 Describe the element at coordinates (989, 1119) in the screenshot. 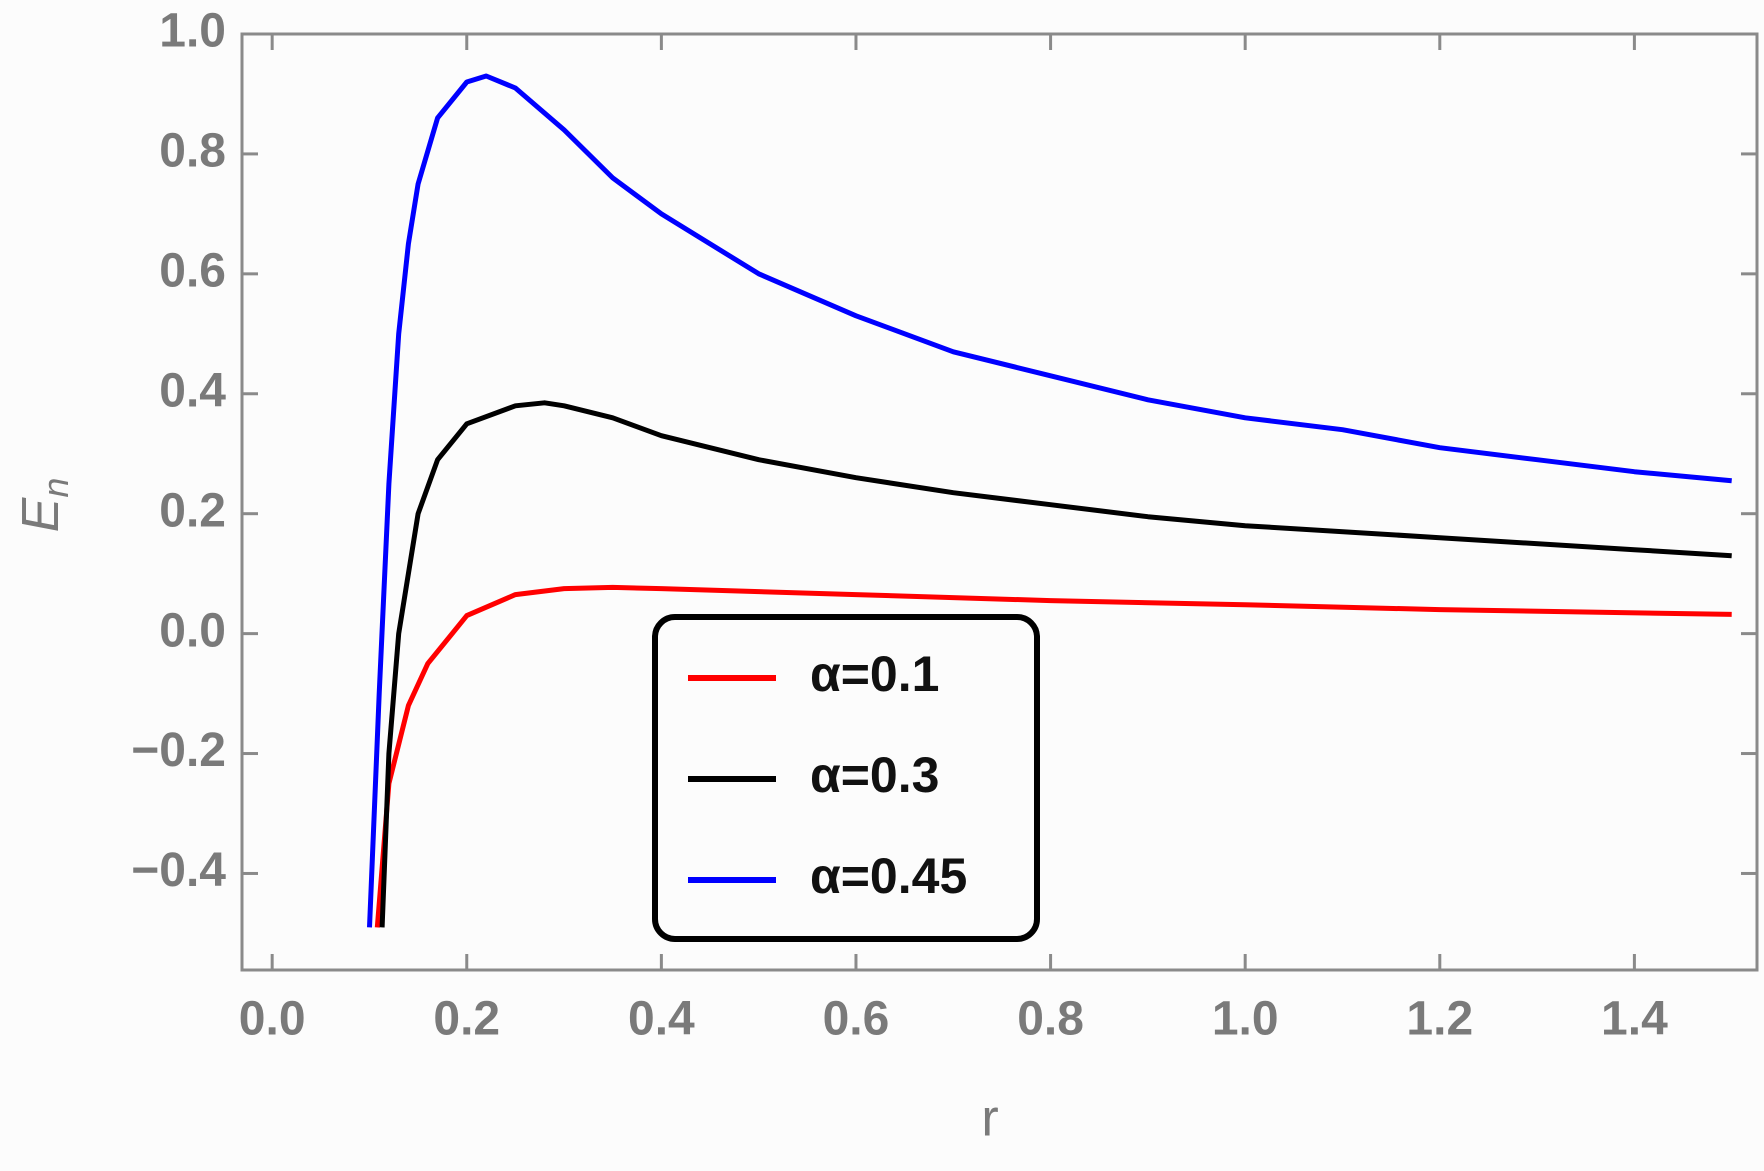

I see `x-axis-label: r` at that location.